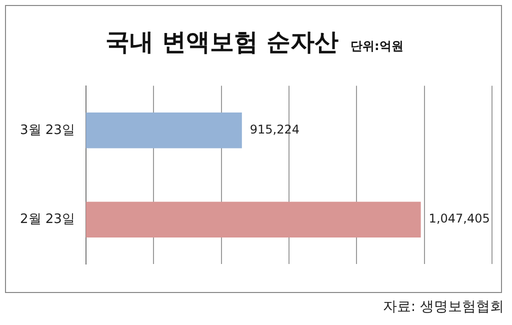 The height and width of the screenshot is (325, 512). What do you see at coordinates (222, 42) in the screenshot?
I see `chart-title: 국내 변액보험 순자산` at bounding box center [222, 42].